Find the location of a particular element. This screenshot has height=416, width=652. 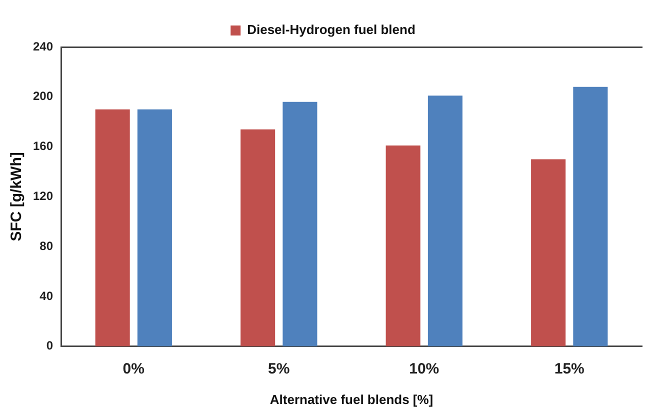

y-axis-title: SFC [g/kWh] is located at coordinates (17, 197).